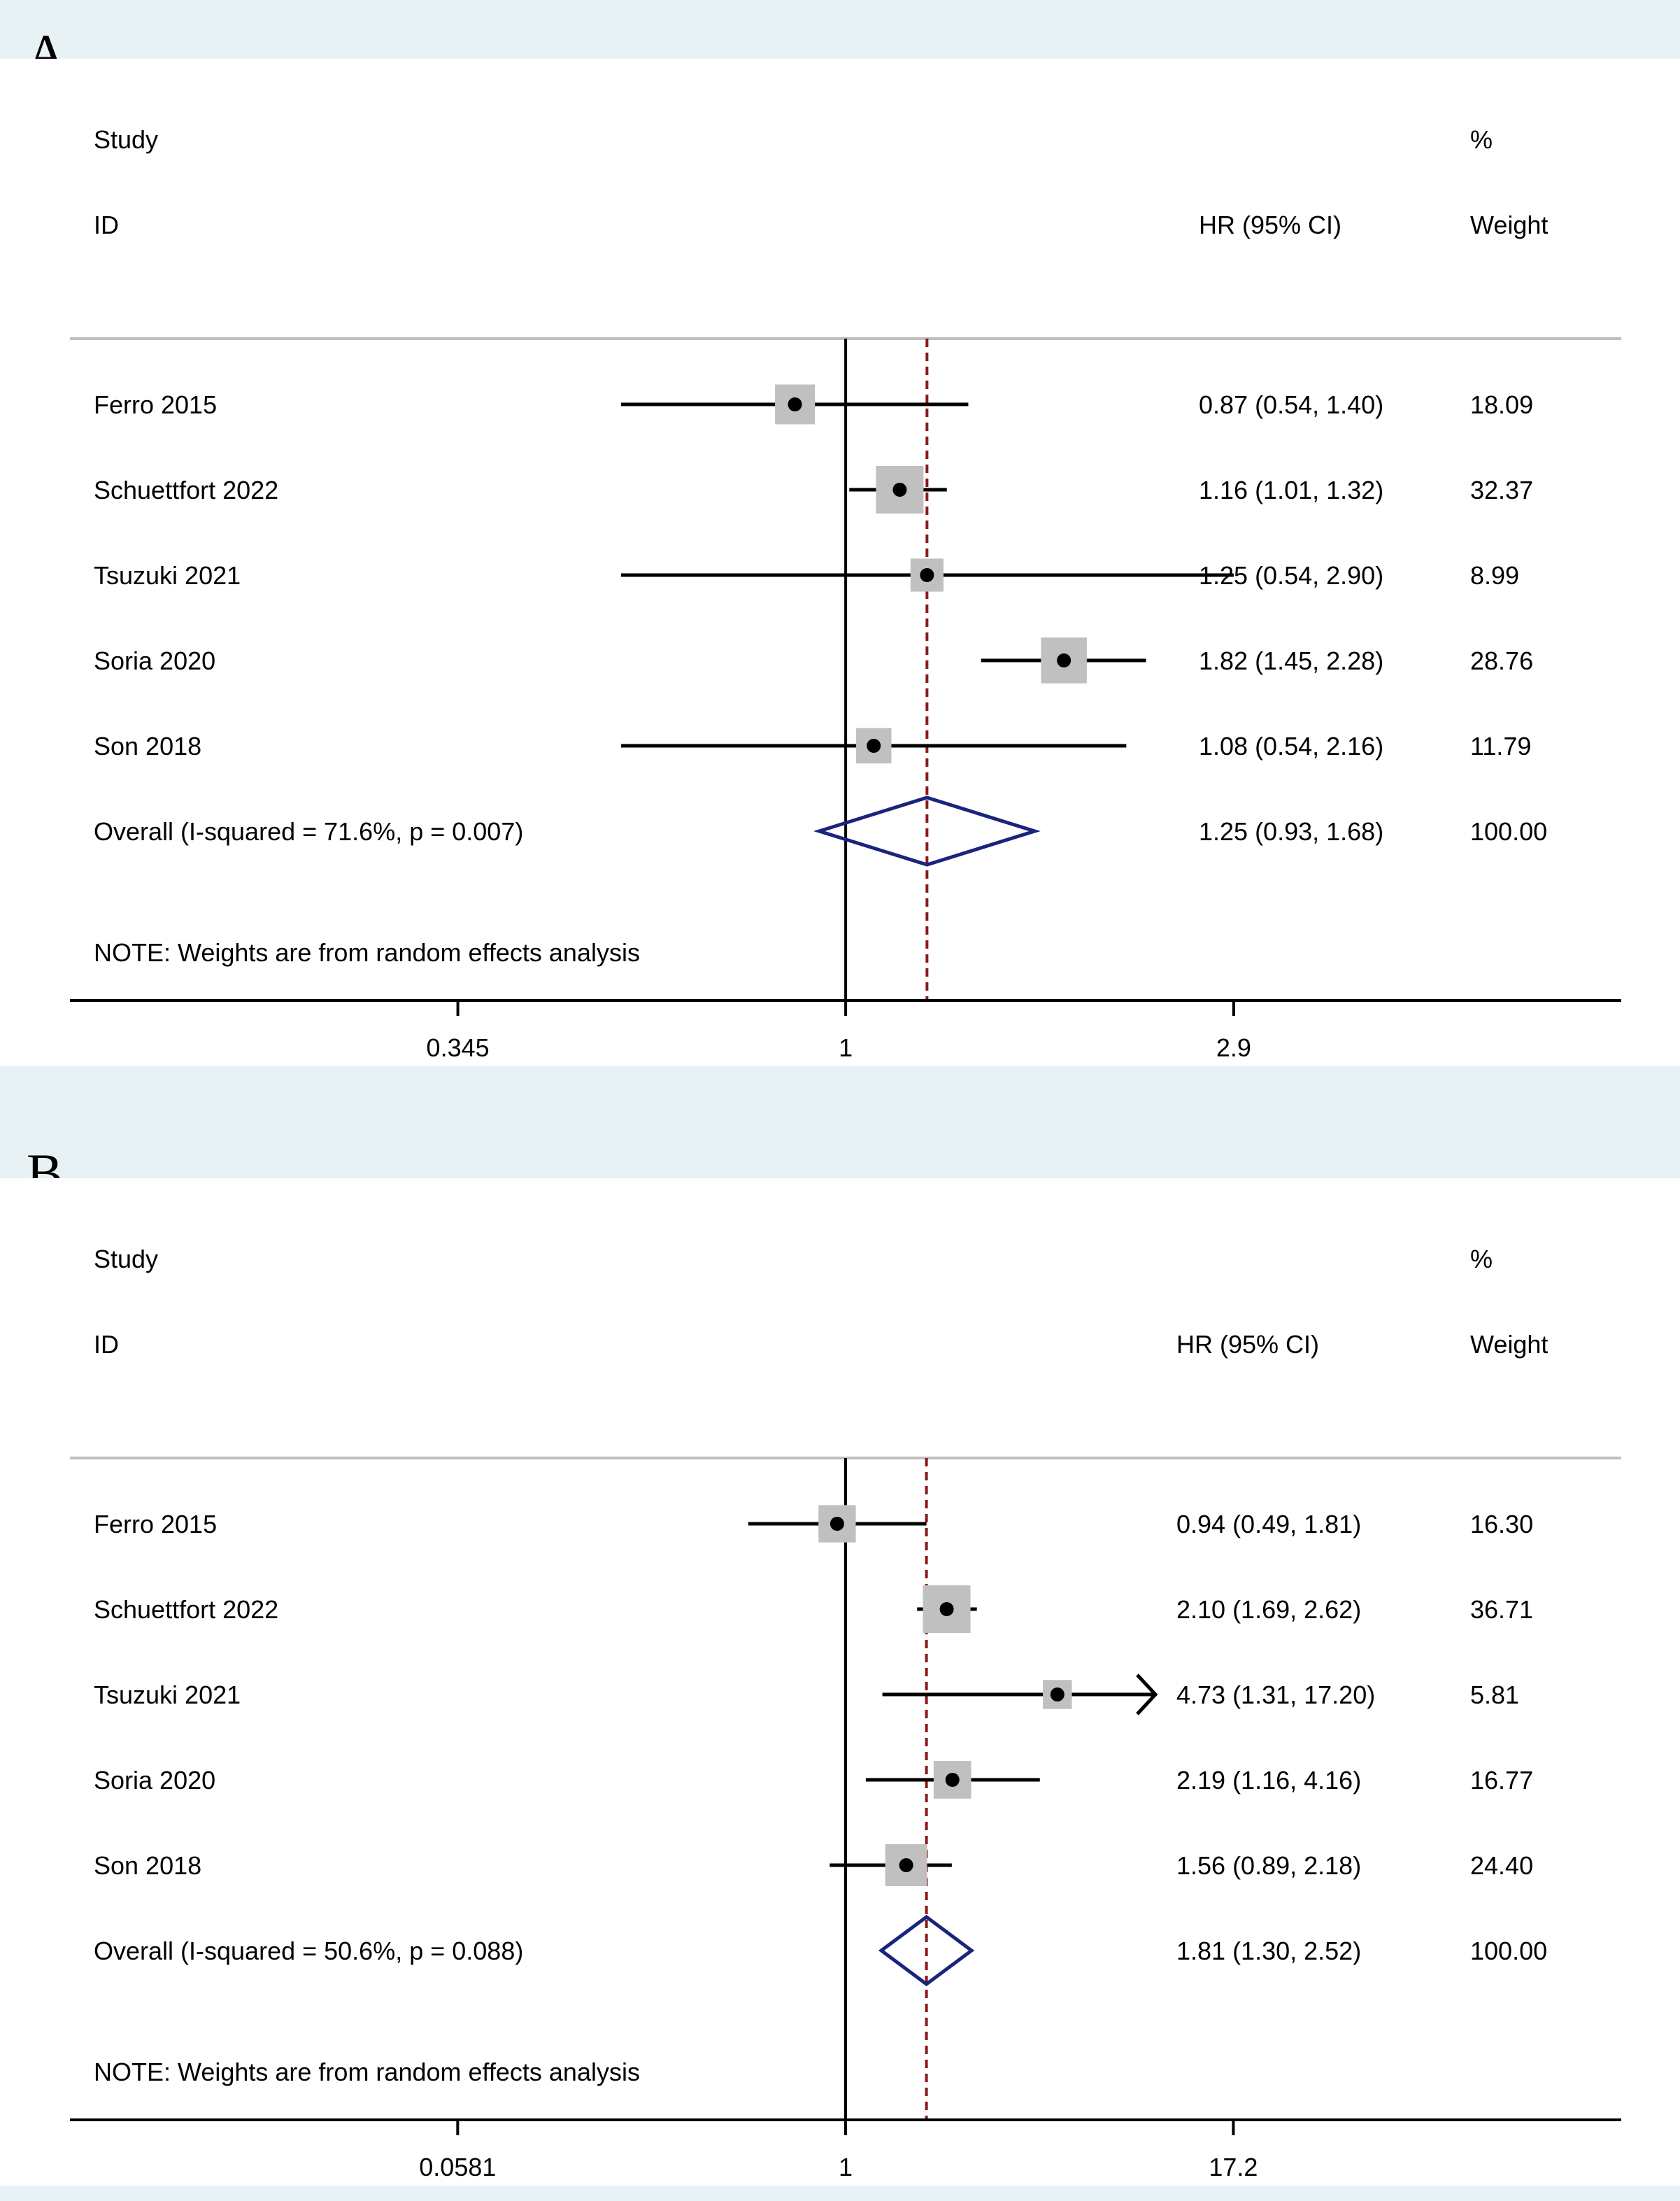 The width and height of the screenshot is (1680, 2201). Describe the element at coordinates (1291, 831) in the screenshot. I see `overall-hr-ci-value: 1.25 (0.93, 1.68)` at that location.